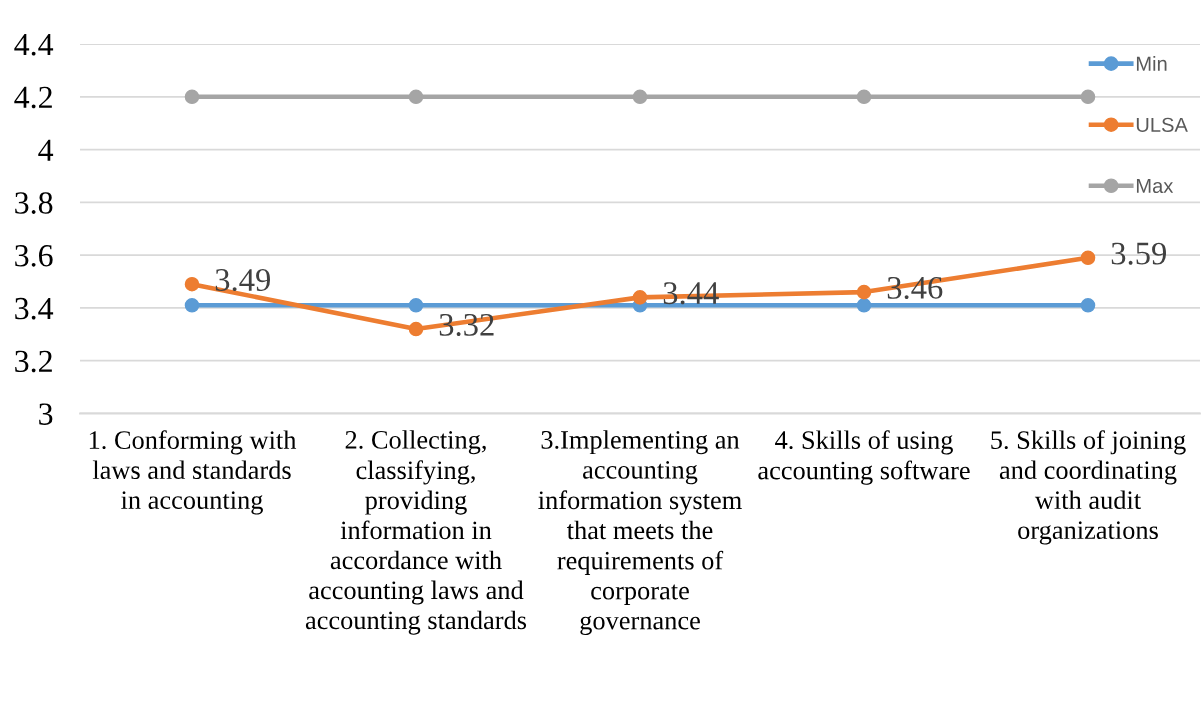 Image resolution: width=1201 pixels, height=709 pixels. What do you see at coordinates (33, 97) in the screenshot?
I see `y-tick-label: 4.2` at bounding box center [33, 97].